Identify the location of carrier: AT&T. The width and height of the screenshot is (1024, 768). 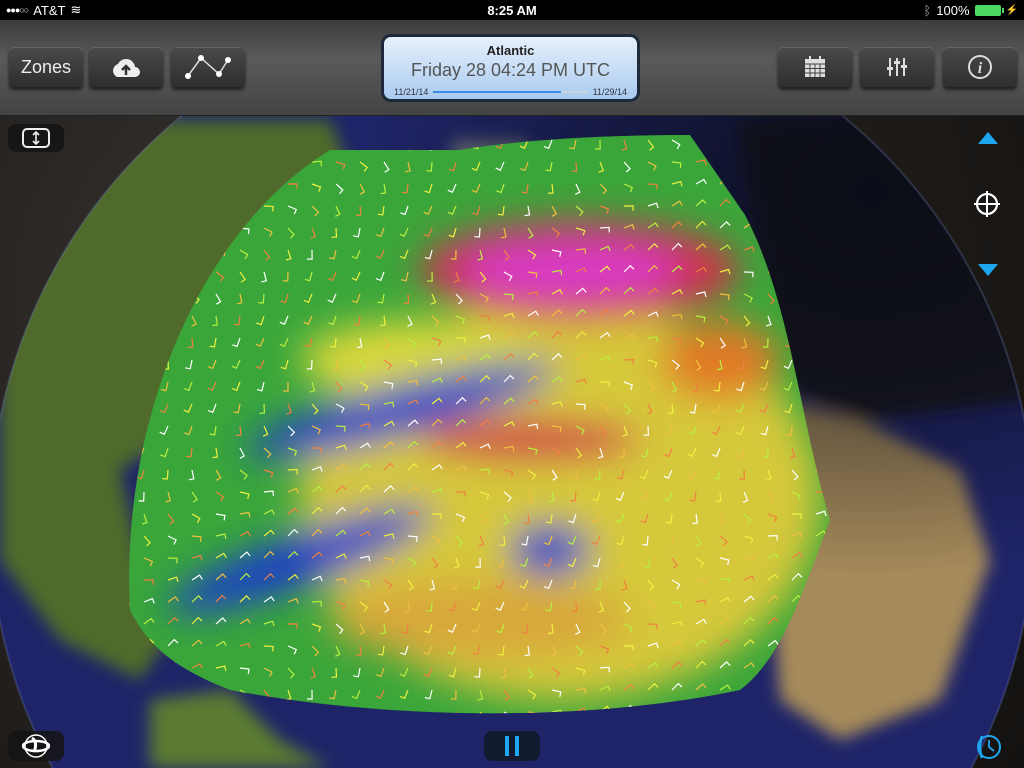
(49, 10).